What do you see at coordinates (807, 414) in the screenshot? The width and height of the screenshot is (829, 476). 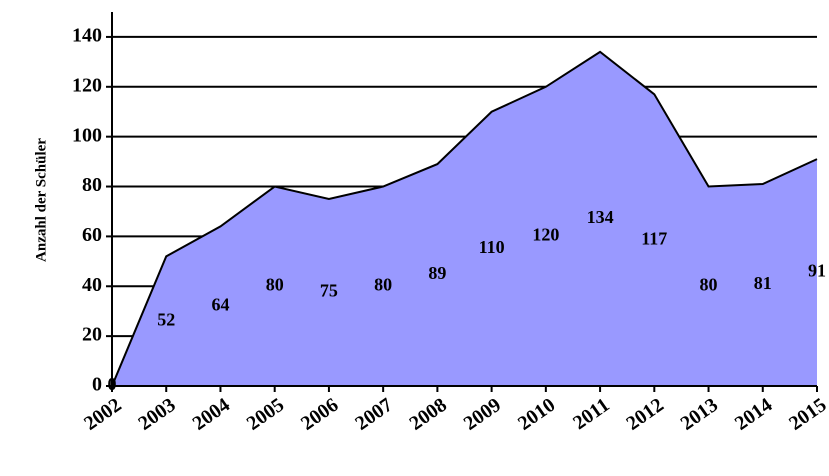 I see `x-tick-label: 2015` at bounding box center [807, 414].